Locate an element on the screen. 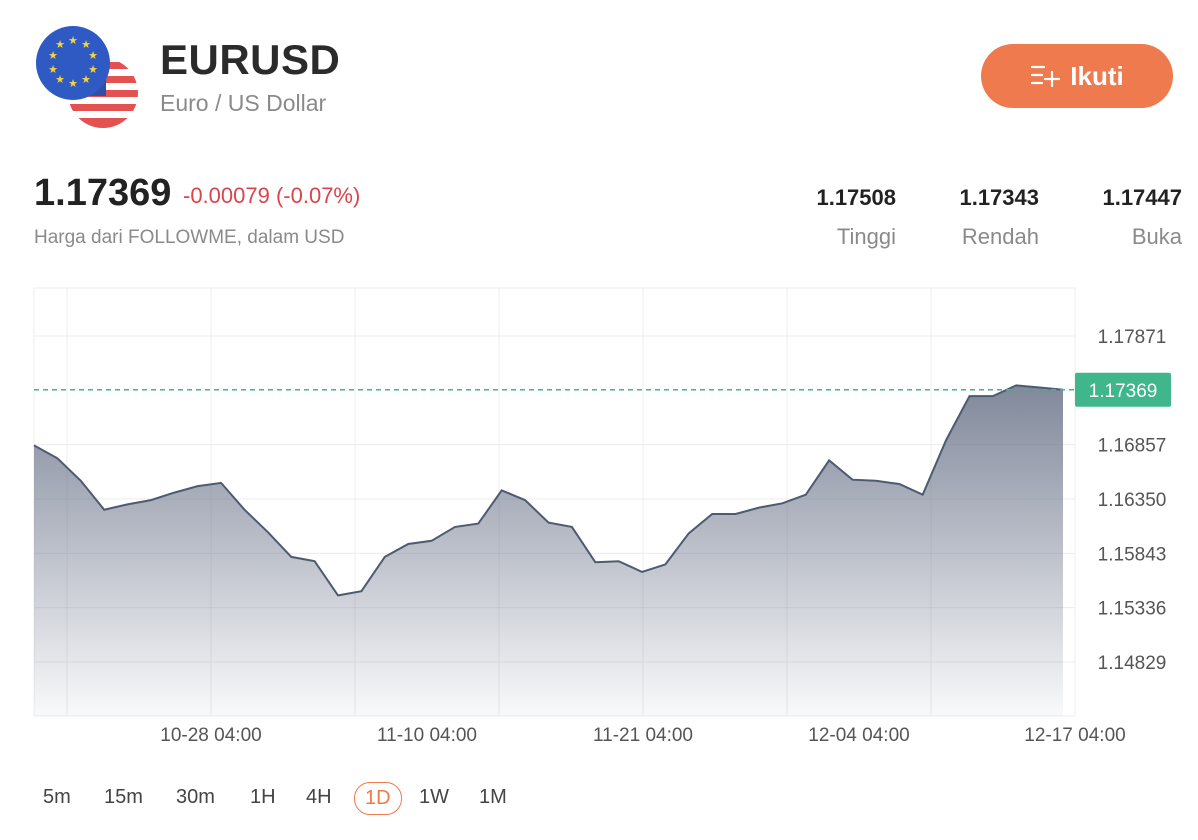 The height and width of the screenshot is (840, 1198). timeframe-1m: 1M is located at coordinates (493, 797).